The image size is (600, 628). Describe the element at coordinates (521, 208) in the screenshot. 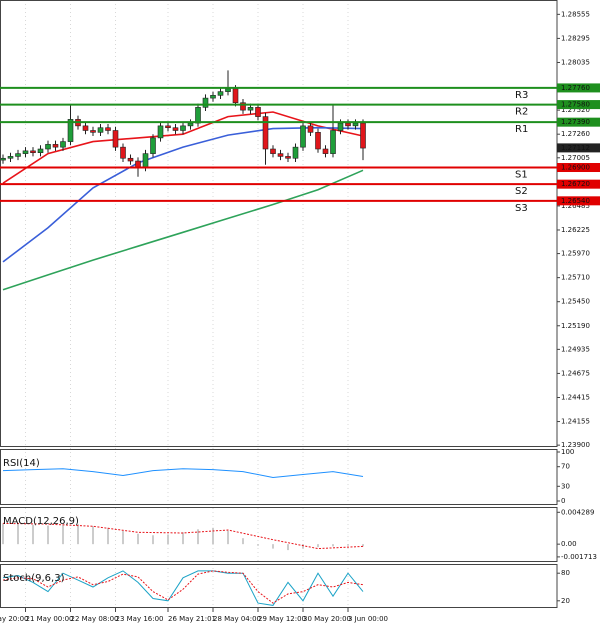

I see `level-name: S3` at that location.